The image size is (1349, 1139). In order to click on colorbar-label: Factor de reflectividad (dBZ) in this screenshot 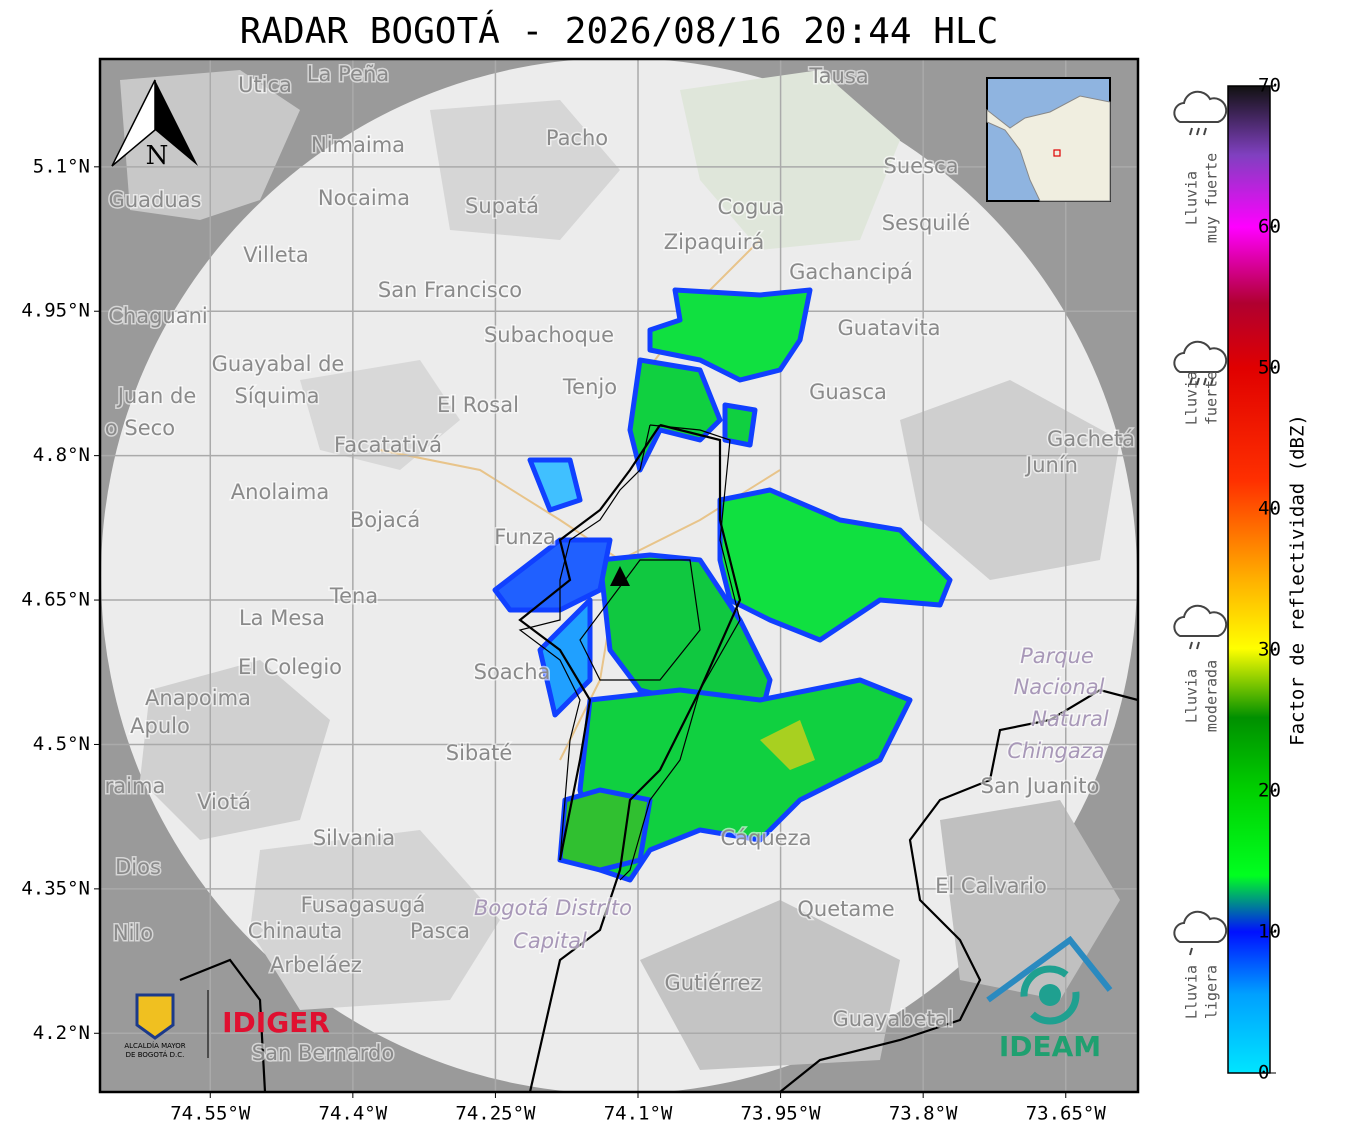, I will do `click(1298, 580)`.